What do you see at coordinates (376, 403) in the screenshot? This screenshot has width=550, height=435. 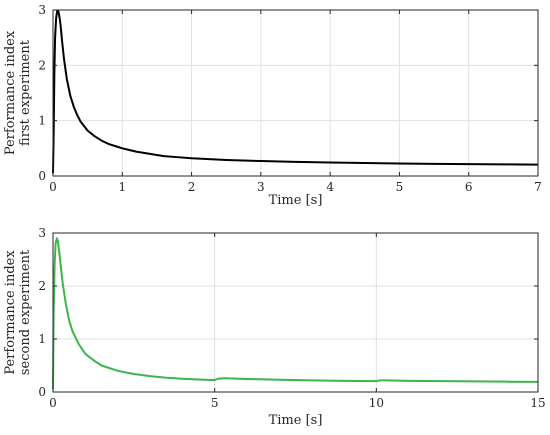 I see `x-tick-label: 10` at bounding box center [376, 403].